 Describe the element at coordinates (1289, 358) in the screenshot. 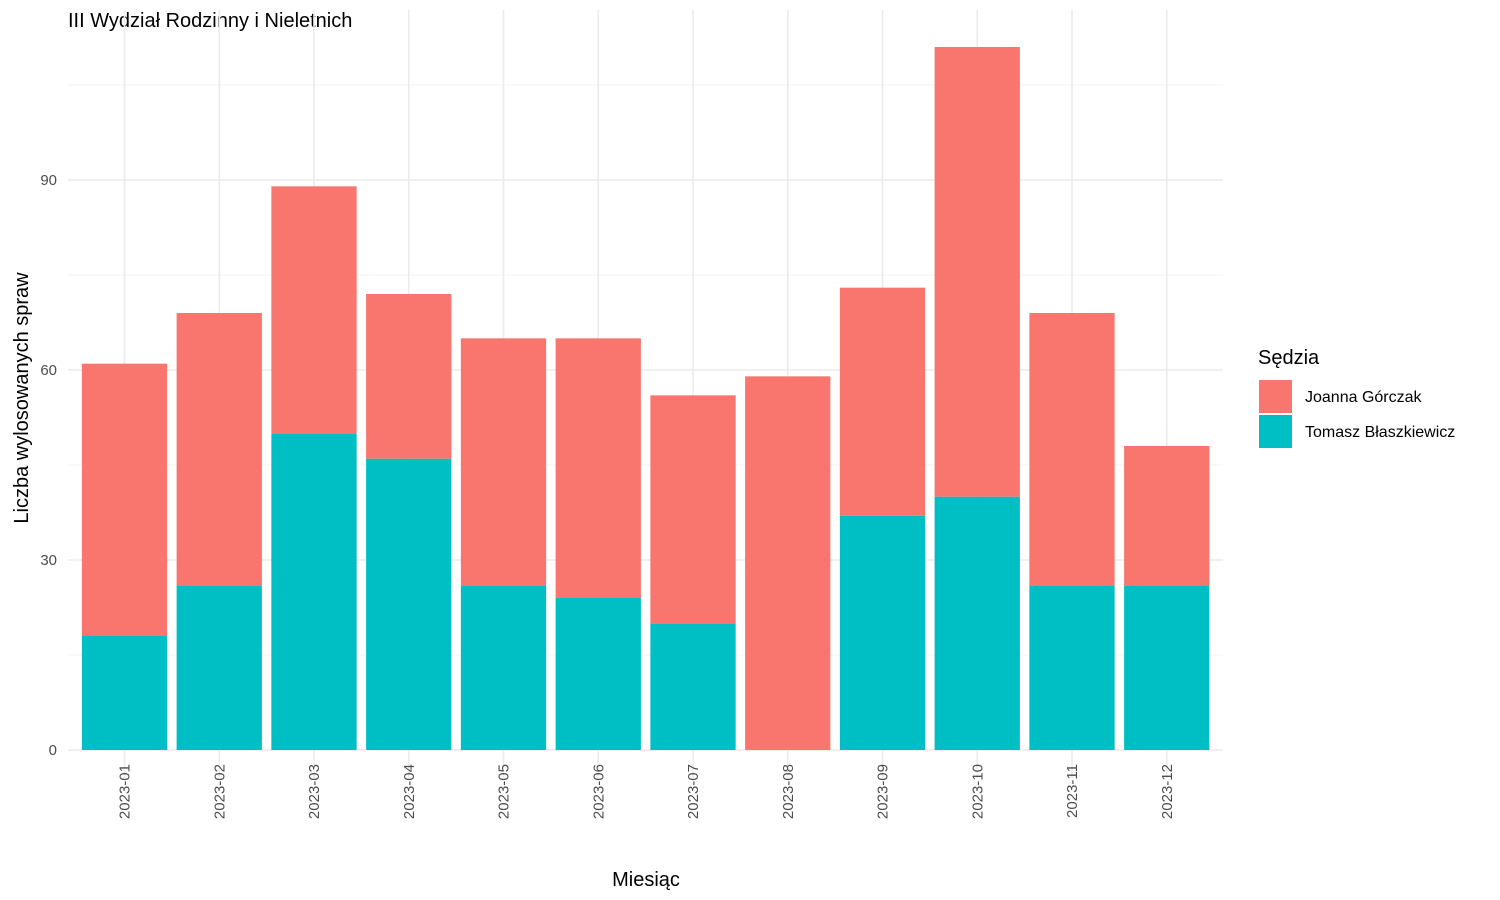

I see `legend-title: Sędzia` at that location.